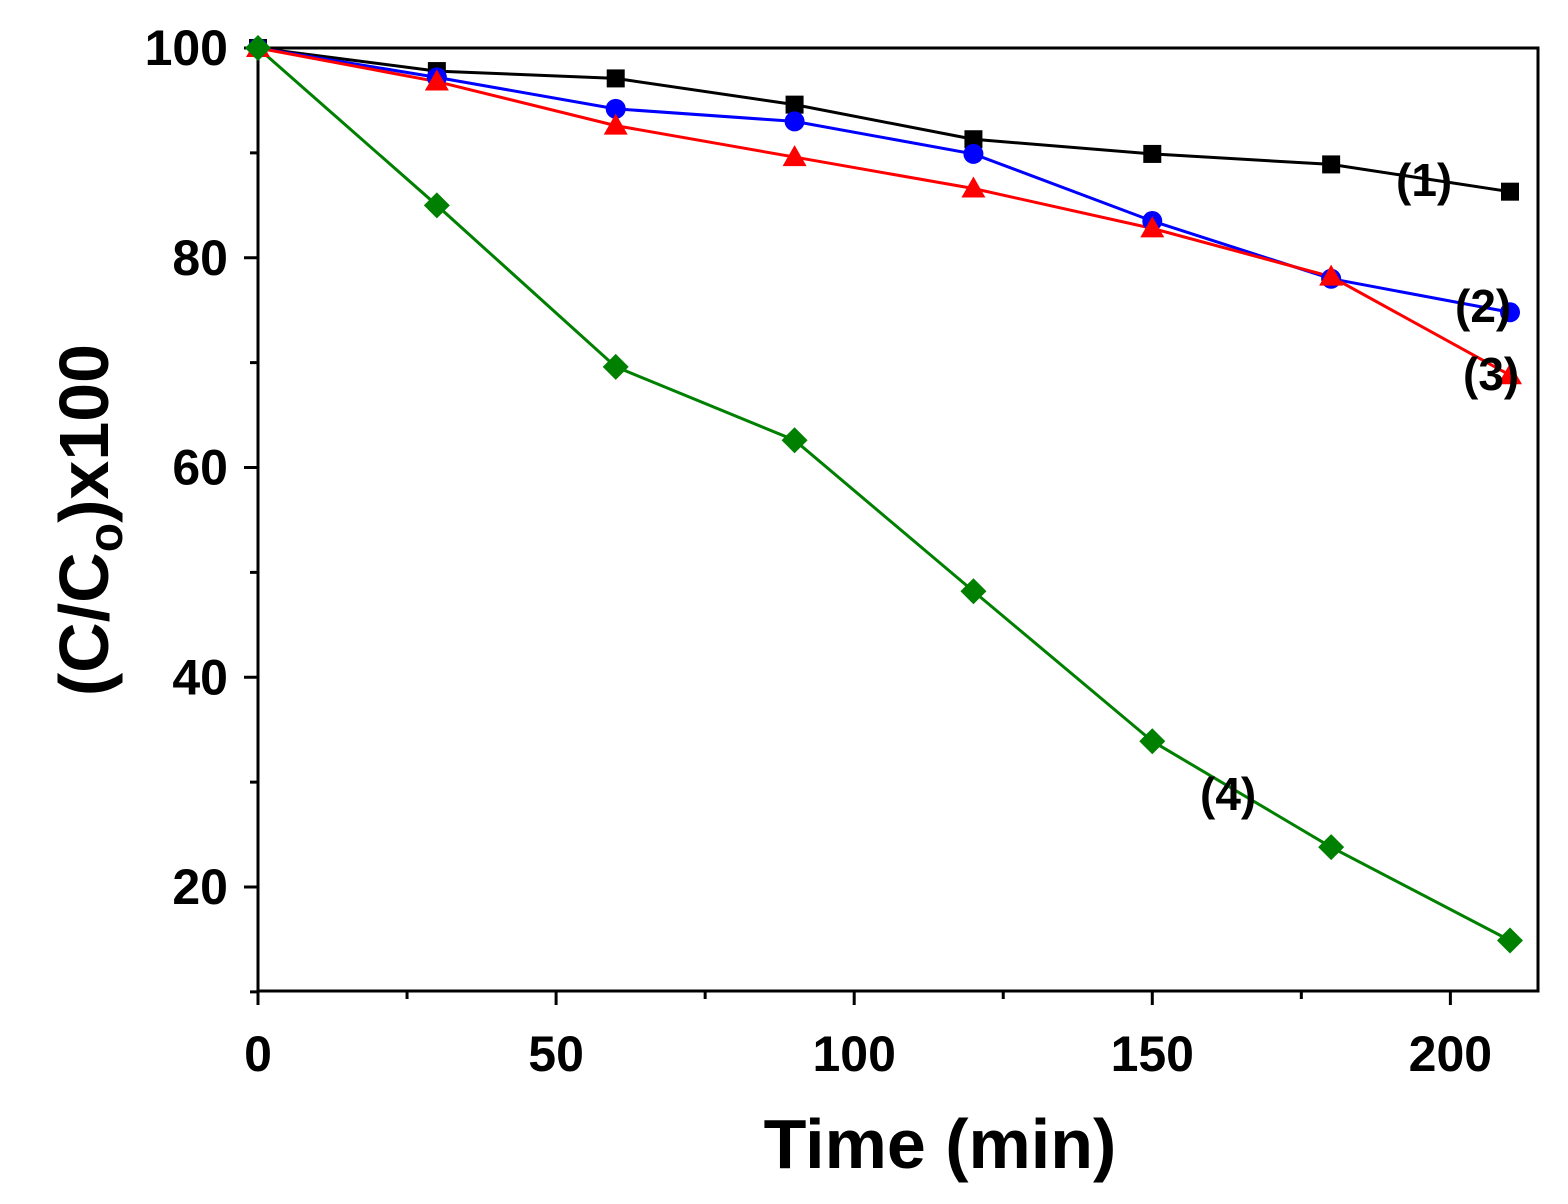  I want to click on y-tick-label: 20, so click(200, 887).